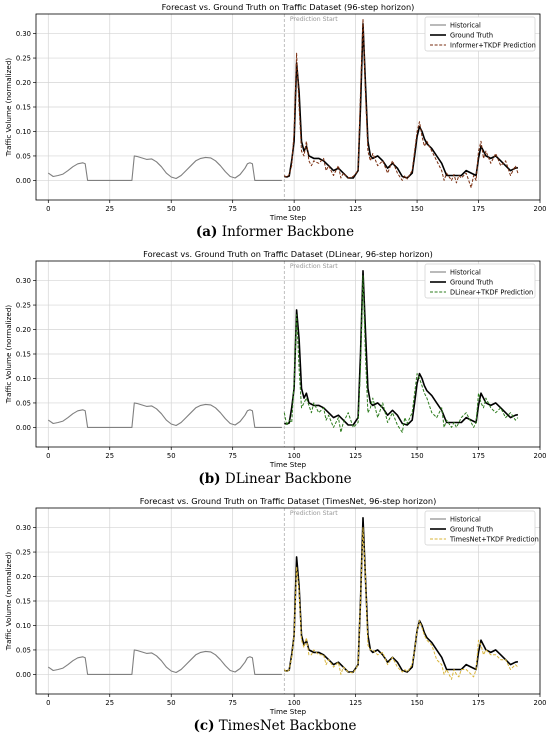 The image size is (550, 742). Describe the element at coordinates (493, 45) in the screenshot. I see `legend-label: Informer+TKDF Prediction` at that location.